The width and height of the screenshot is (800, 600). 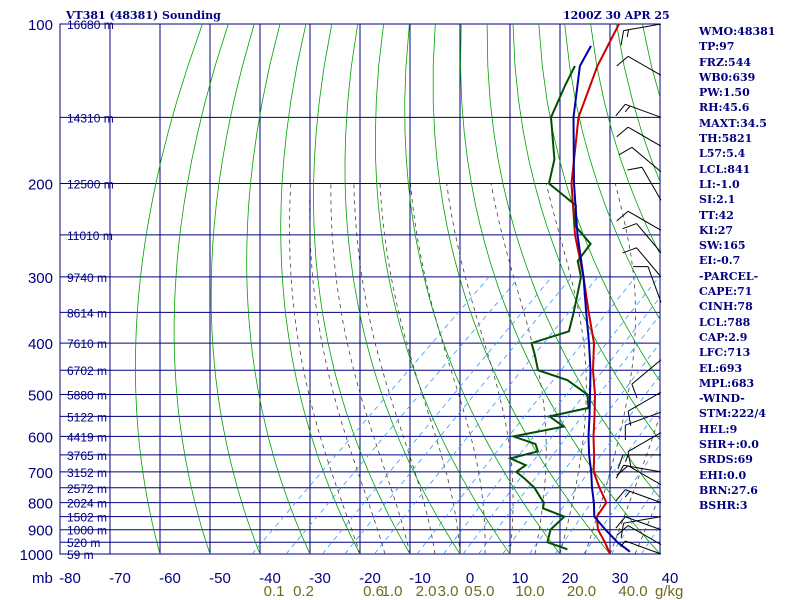 I want to click on temperature-tick-label: 30, so click(x=620, y=578).